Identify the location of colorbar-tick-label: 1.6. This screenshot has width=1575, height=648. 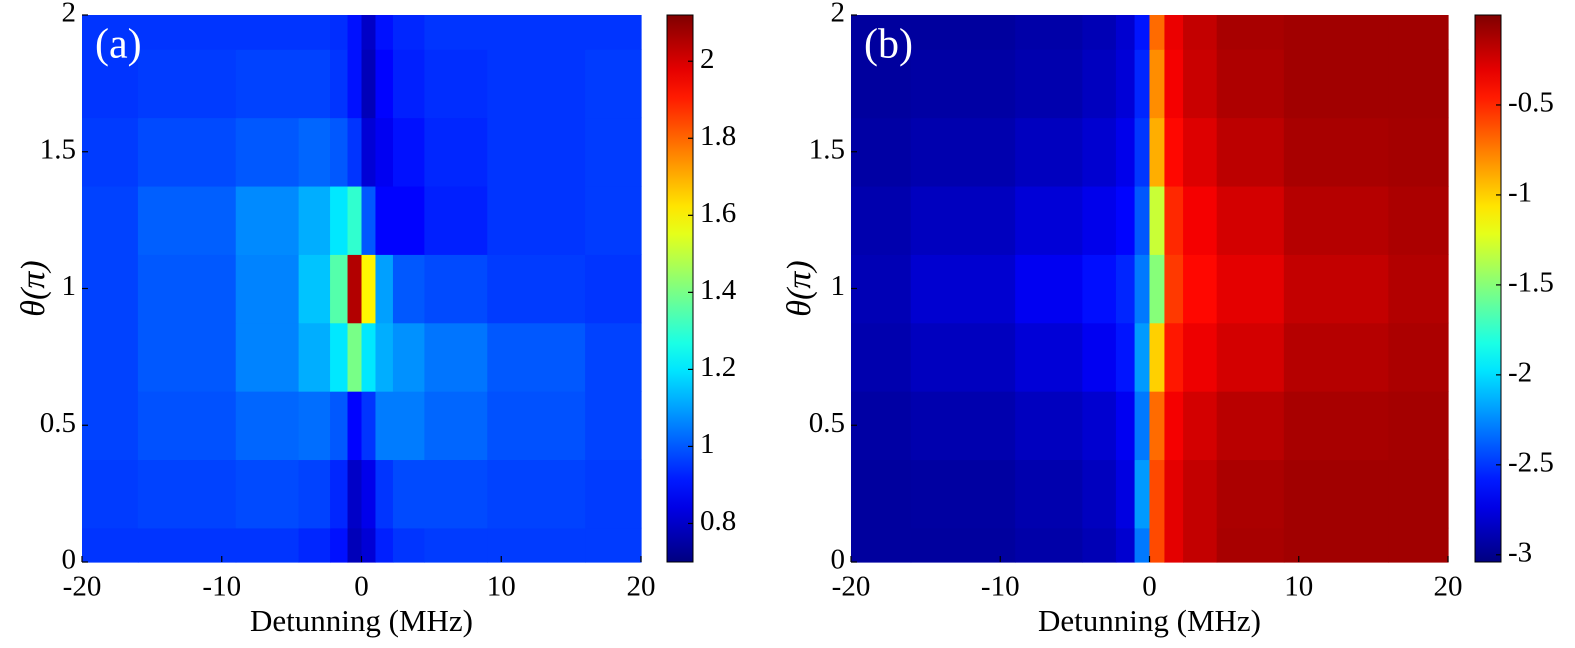
(718, 213).